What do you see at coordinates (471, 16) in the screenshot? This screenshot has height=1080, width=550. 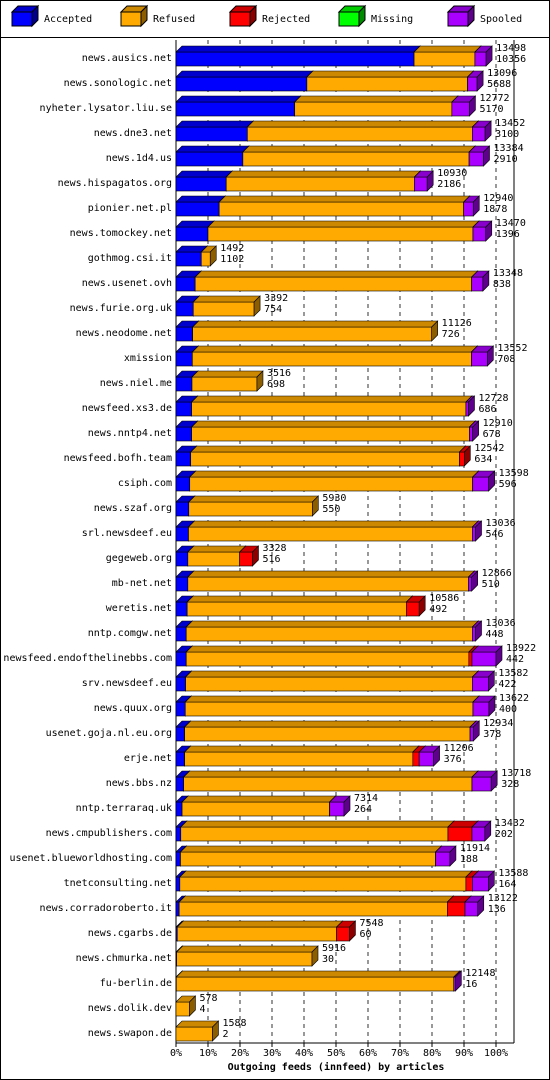 I see `legend-swatch-side` at bounding box center [471, 16].